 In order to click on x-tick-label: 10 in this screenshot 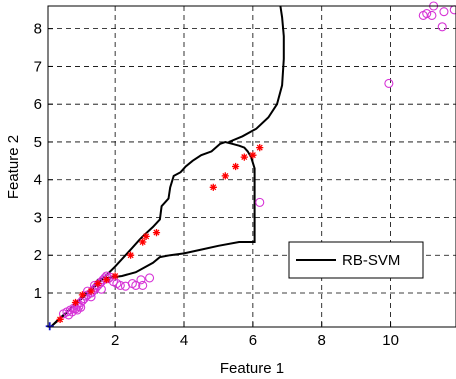, I will do `click(390, 340)`.